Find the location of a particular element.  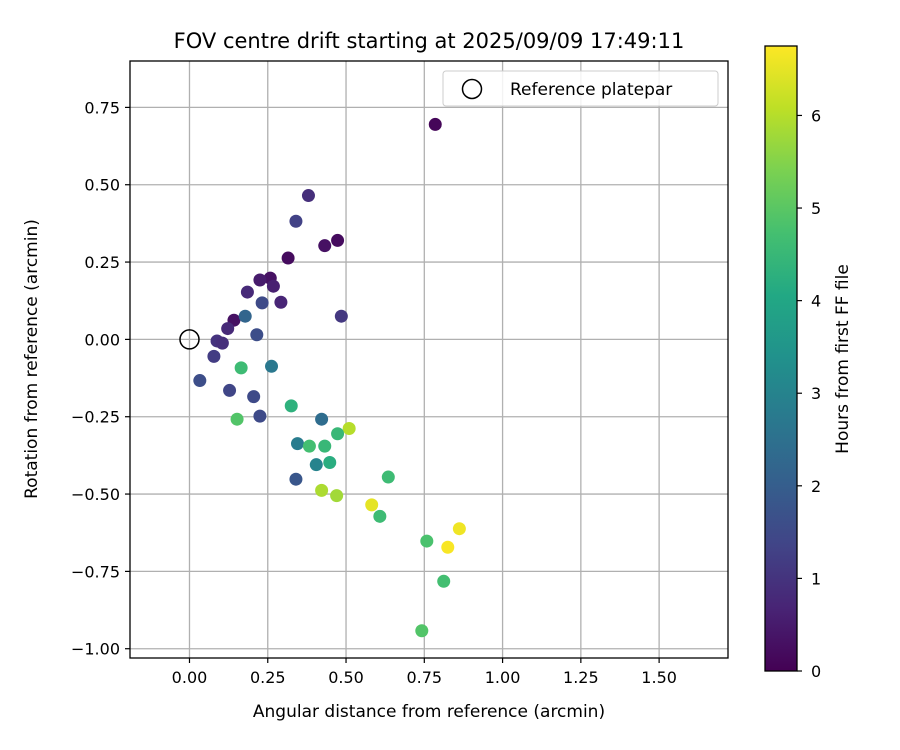

x-tick-label: 0.75 is located at coordinates (424, 677).